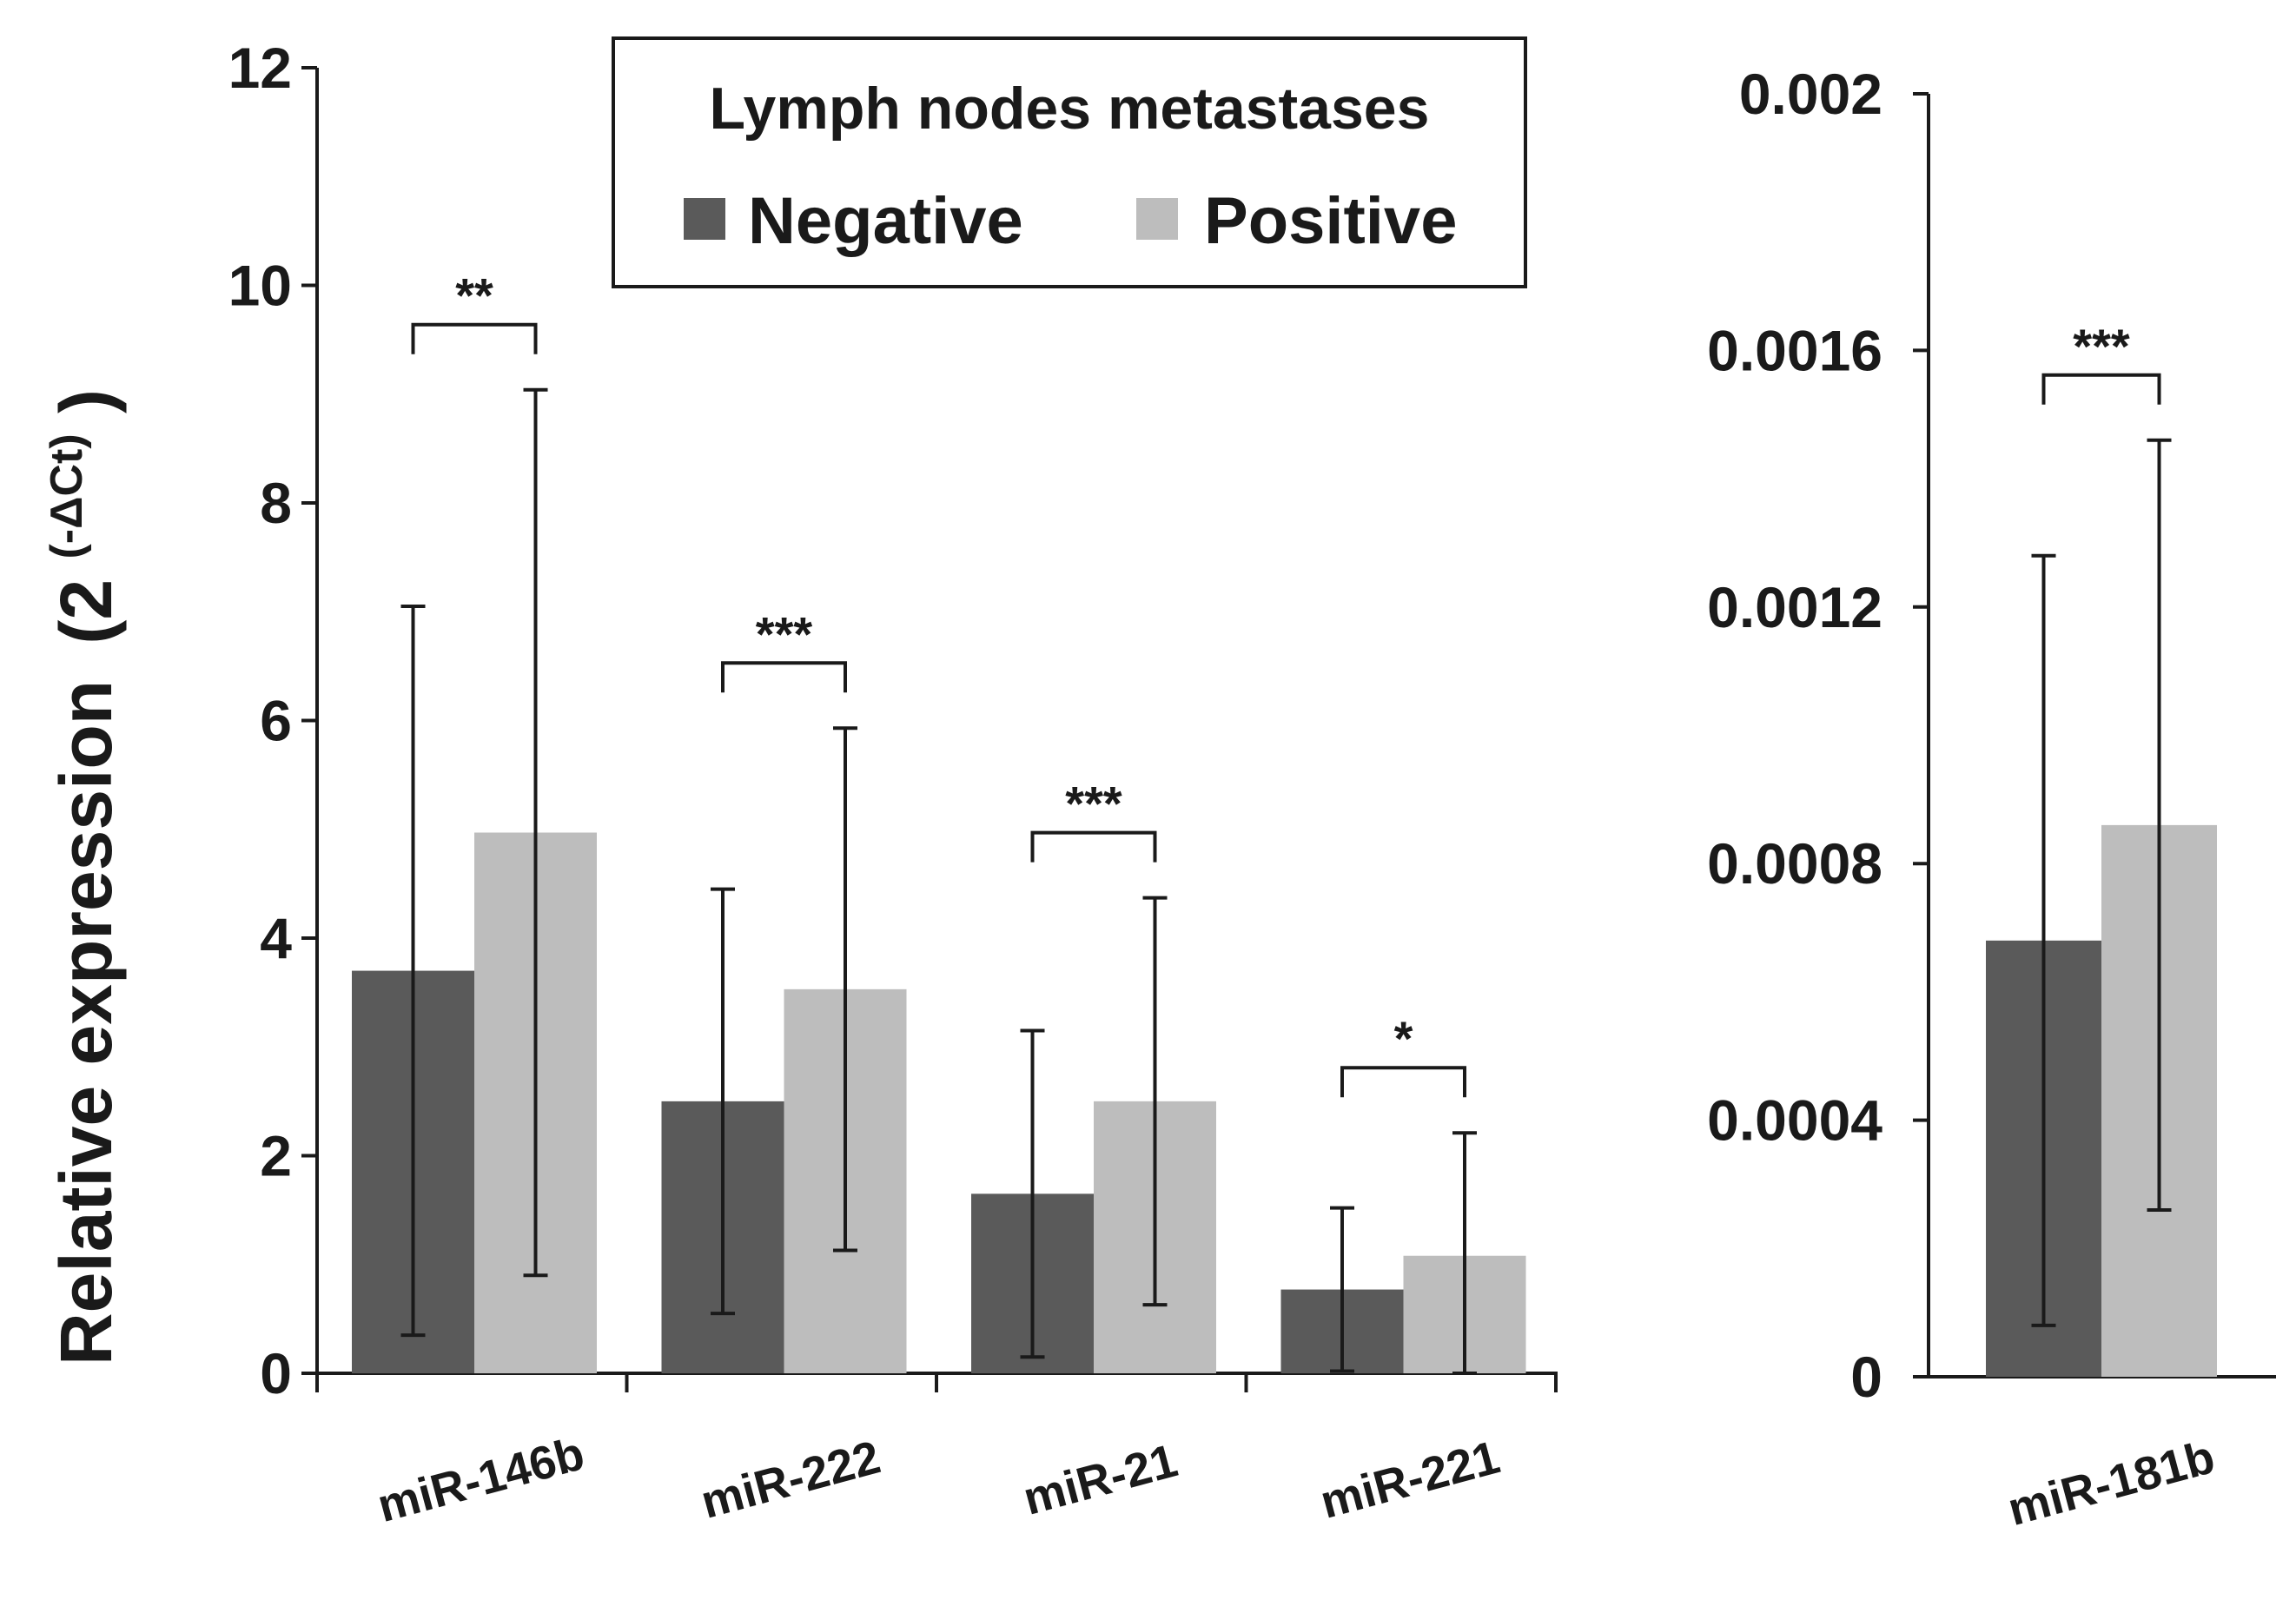 The height and width of the screenshot is (1600, 2296). Describe the element at coordinates (1070, 109) in the screenshot. I see `legend-title: Lymph nodes metastases` at that location.